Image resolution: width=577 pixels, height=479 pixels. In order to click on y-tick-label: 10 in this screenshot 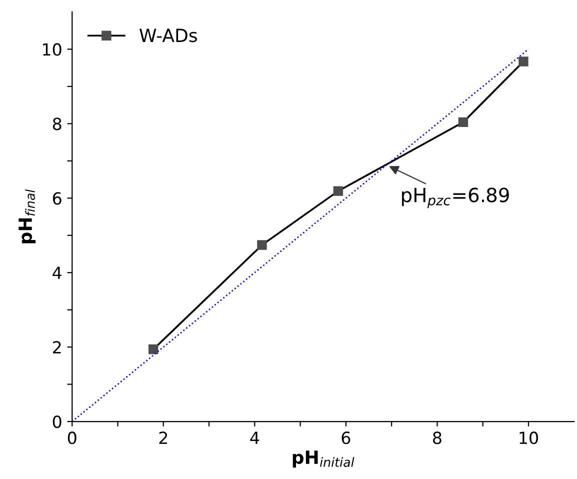, I will do `click(52, 49)`.